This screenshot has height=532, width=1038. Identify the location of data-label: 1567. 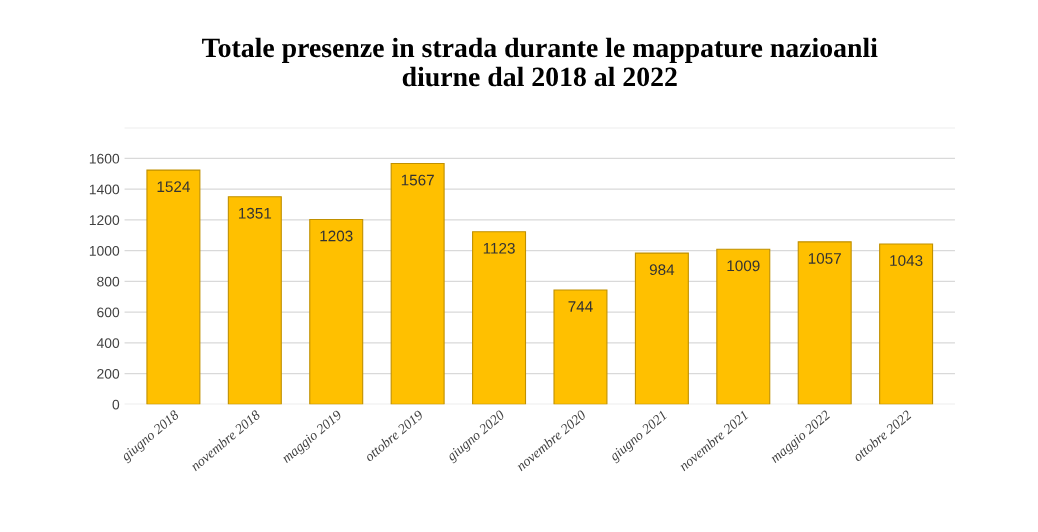
(417, 180).